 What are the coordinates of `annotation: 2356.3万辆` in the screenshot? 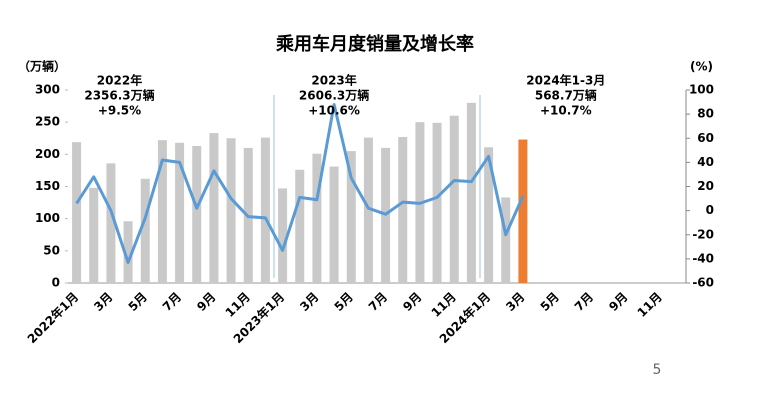 It's located at (119, 95).